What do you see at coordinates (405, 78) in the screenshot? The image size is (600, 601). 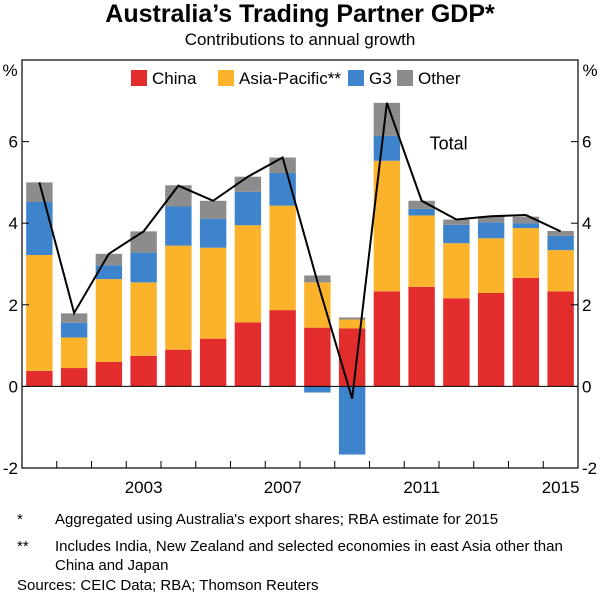 I see `legend-swatch-other` at bounding box center [405, 78].